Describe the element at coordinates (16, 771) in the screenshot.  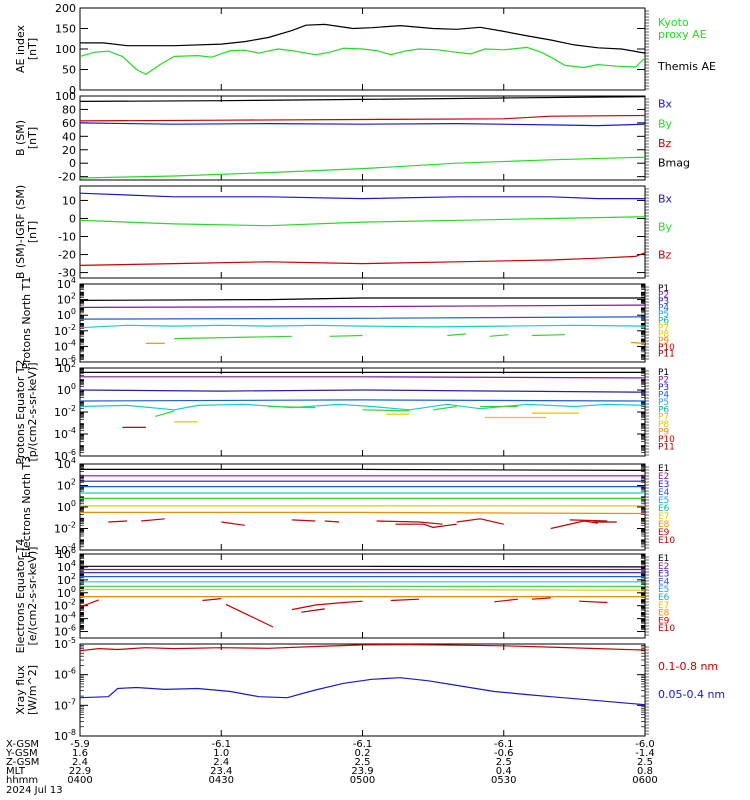
I see `ephemeris-row-label: MLT` at that location.